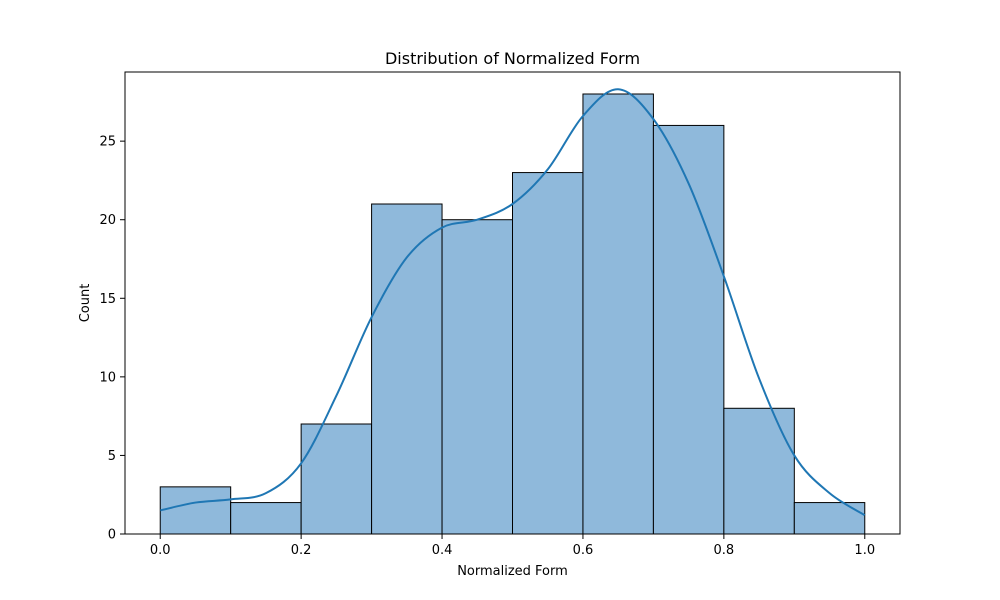 The image size is (1000, 600). I want to click on y-axis-label: Count, so click(85, 303).